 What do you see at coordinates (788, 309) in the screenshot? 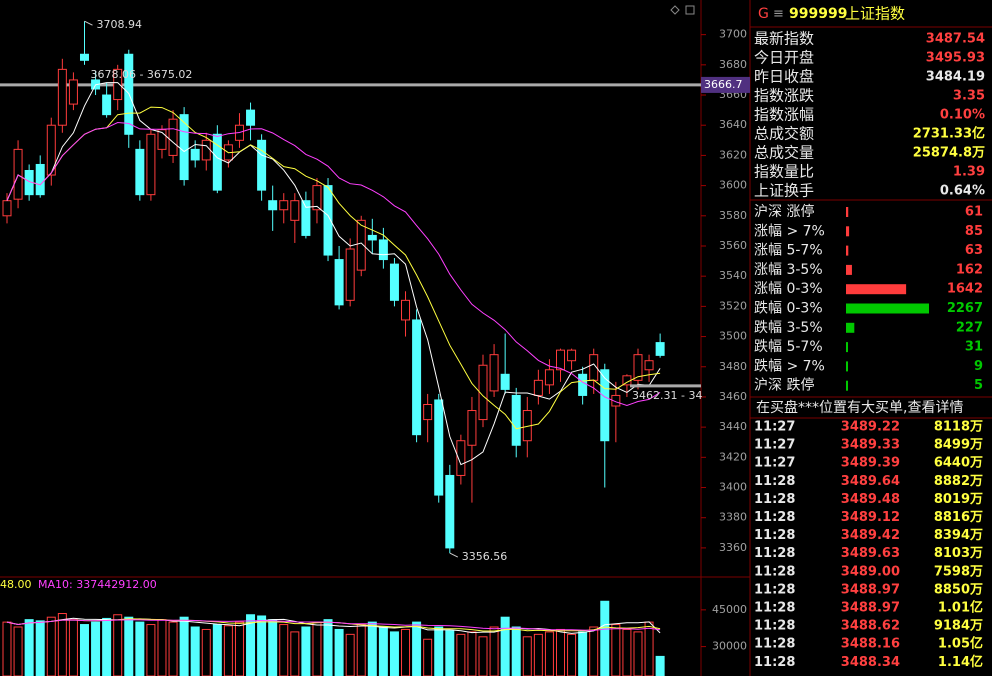
I see `breadth-label: 跌幅 0-3%` at bounding box center [788, 309].